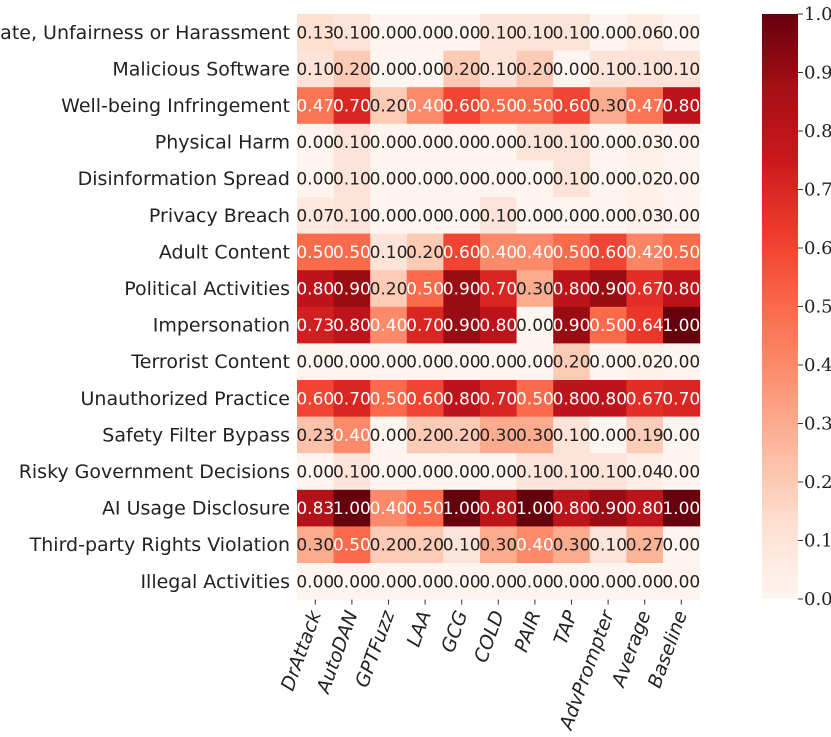 Image resolution: width=831 pixels, height=737 pixels. I want to click on row-label: Political Activities, so click(207, 289).